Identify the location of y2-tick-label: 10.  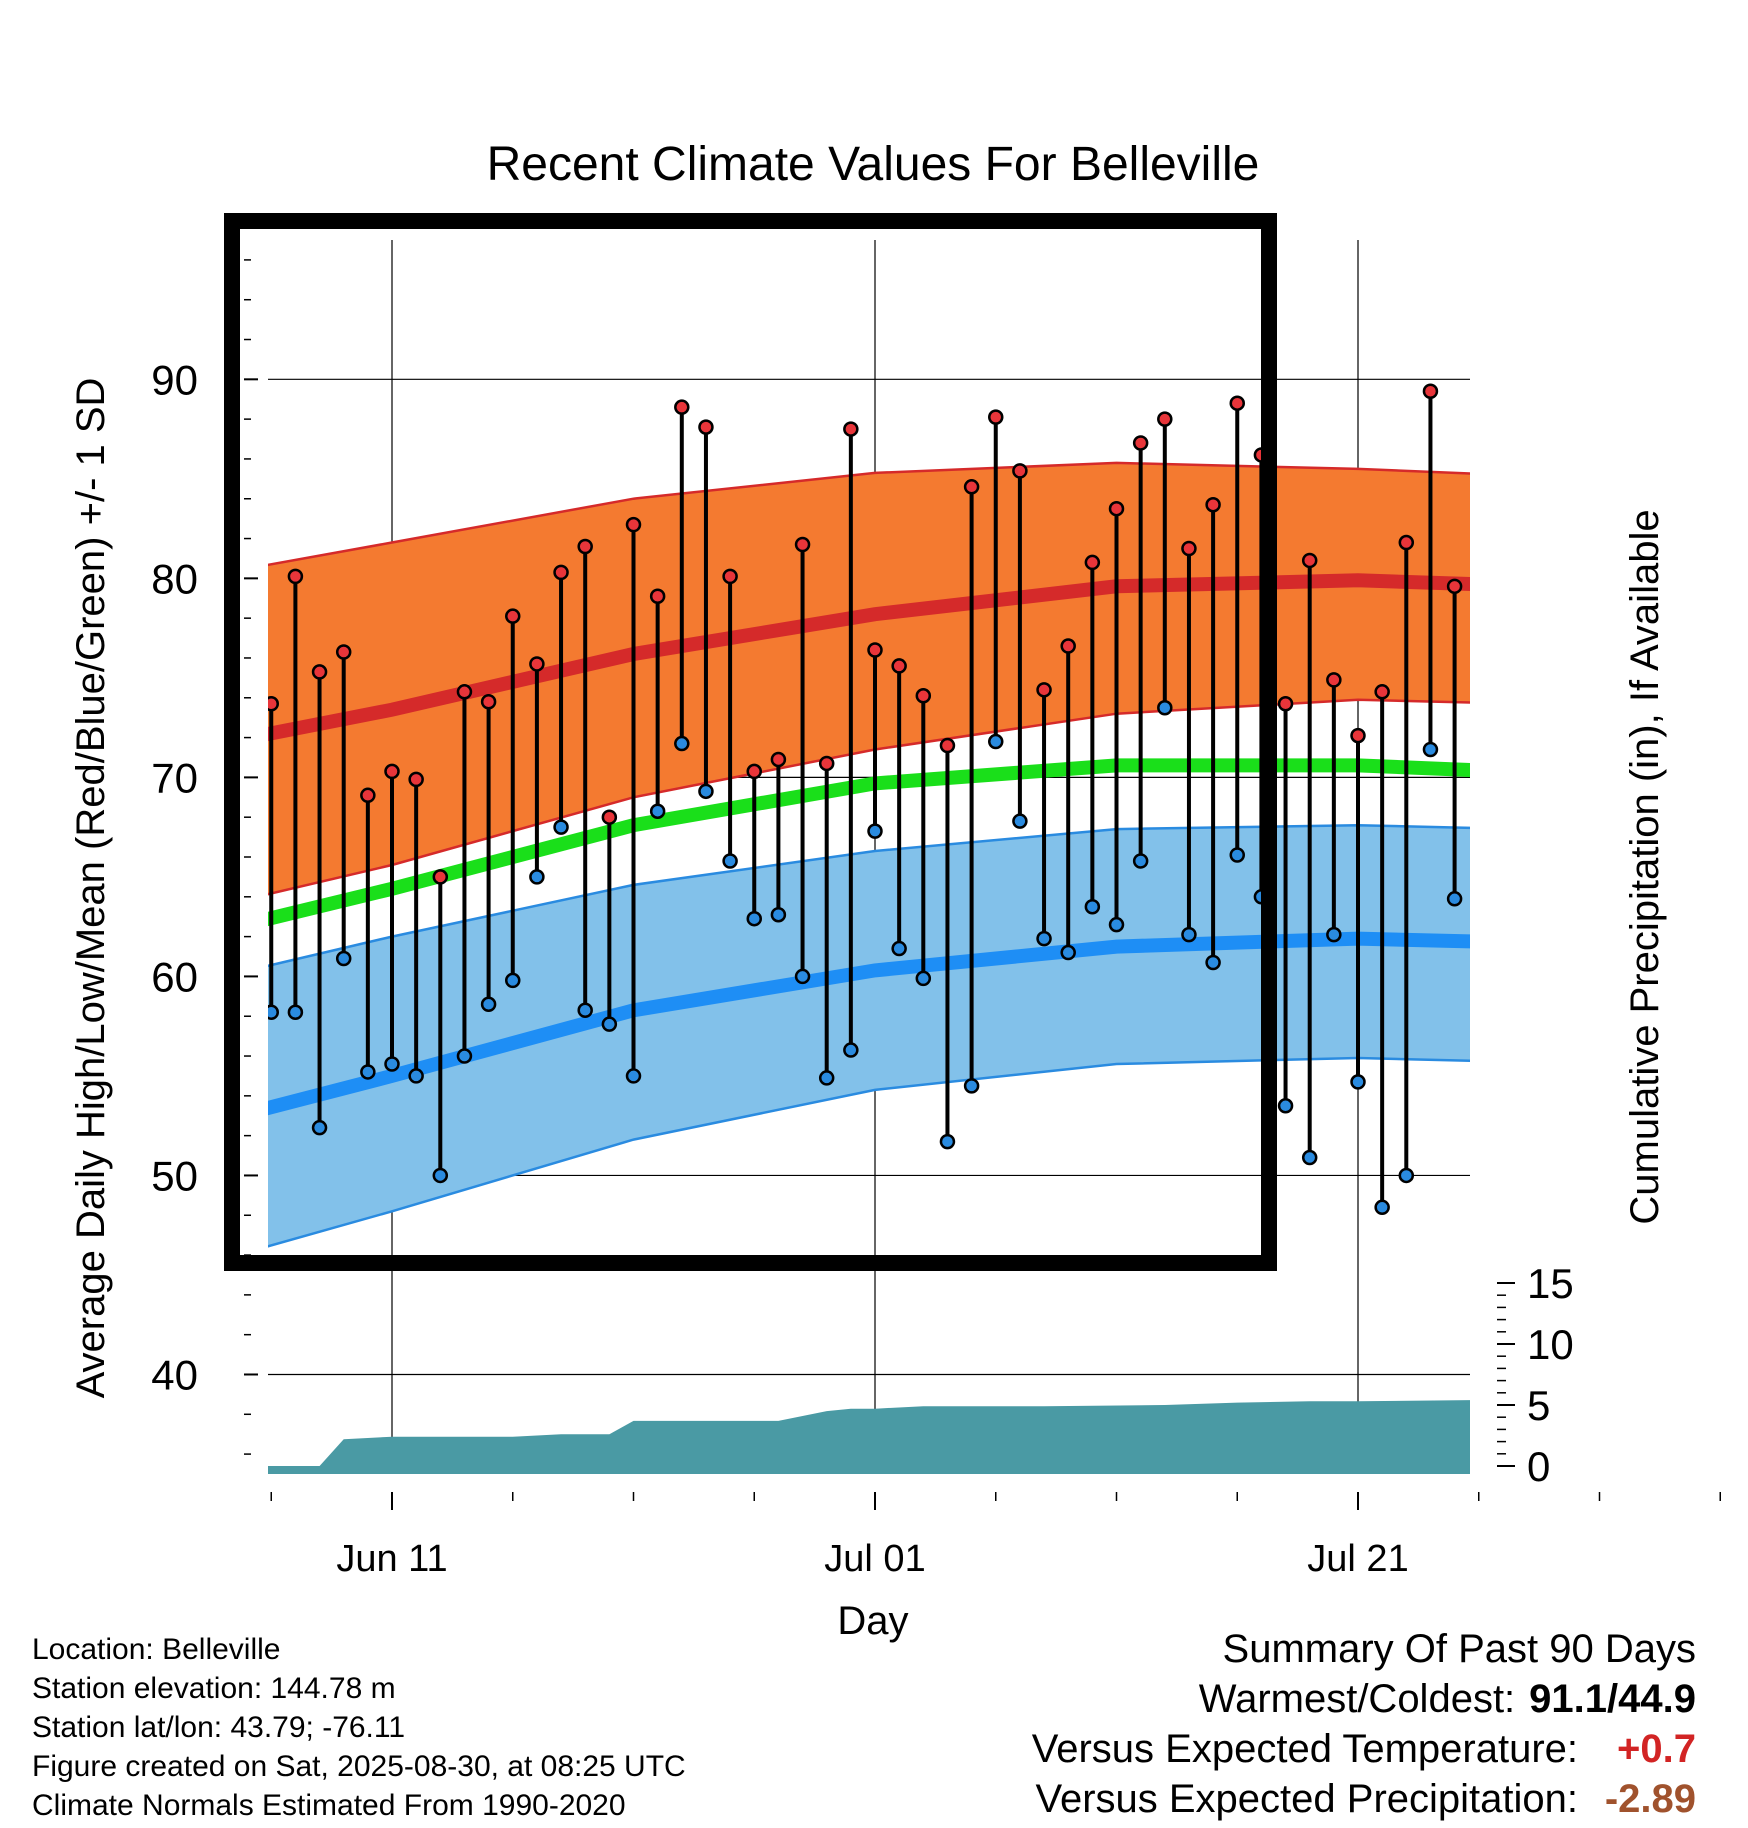
(1550, 1344).